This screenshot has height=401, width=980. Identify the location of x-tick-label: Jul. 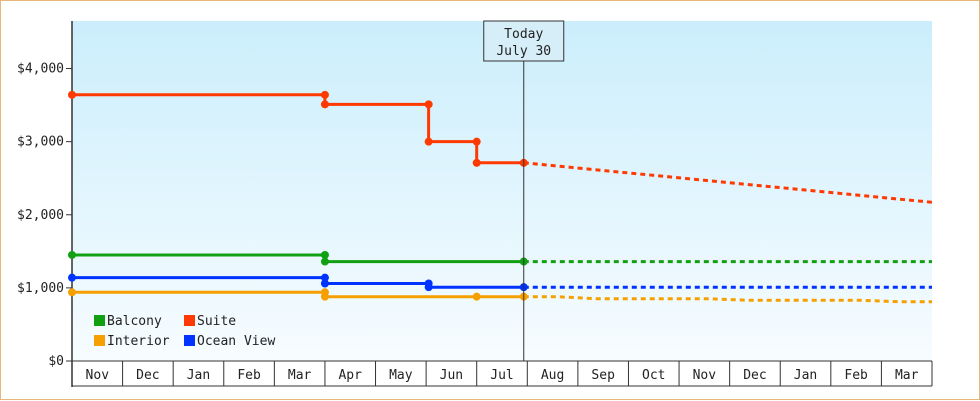
(501, 375).